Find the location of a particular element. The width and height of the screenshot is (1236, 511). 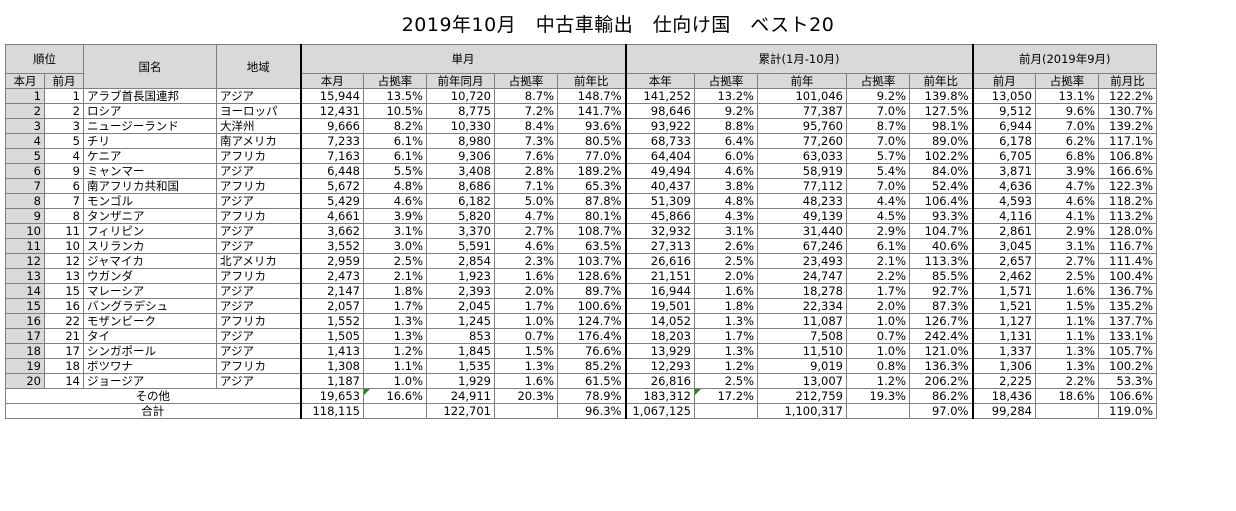

cell-value: 64,404 is located at coordinates (659, 156).